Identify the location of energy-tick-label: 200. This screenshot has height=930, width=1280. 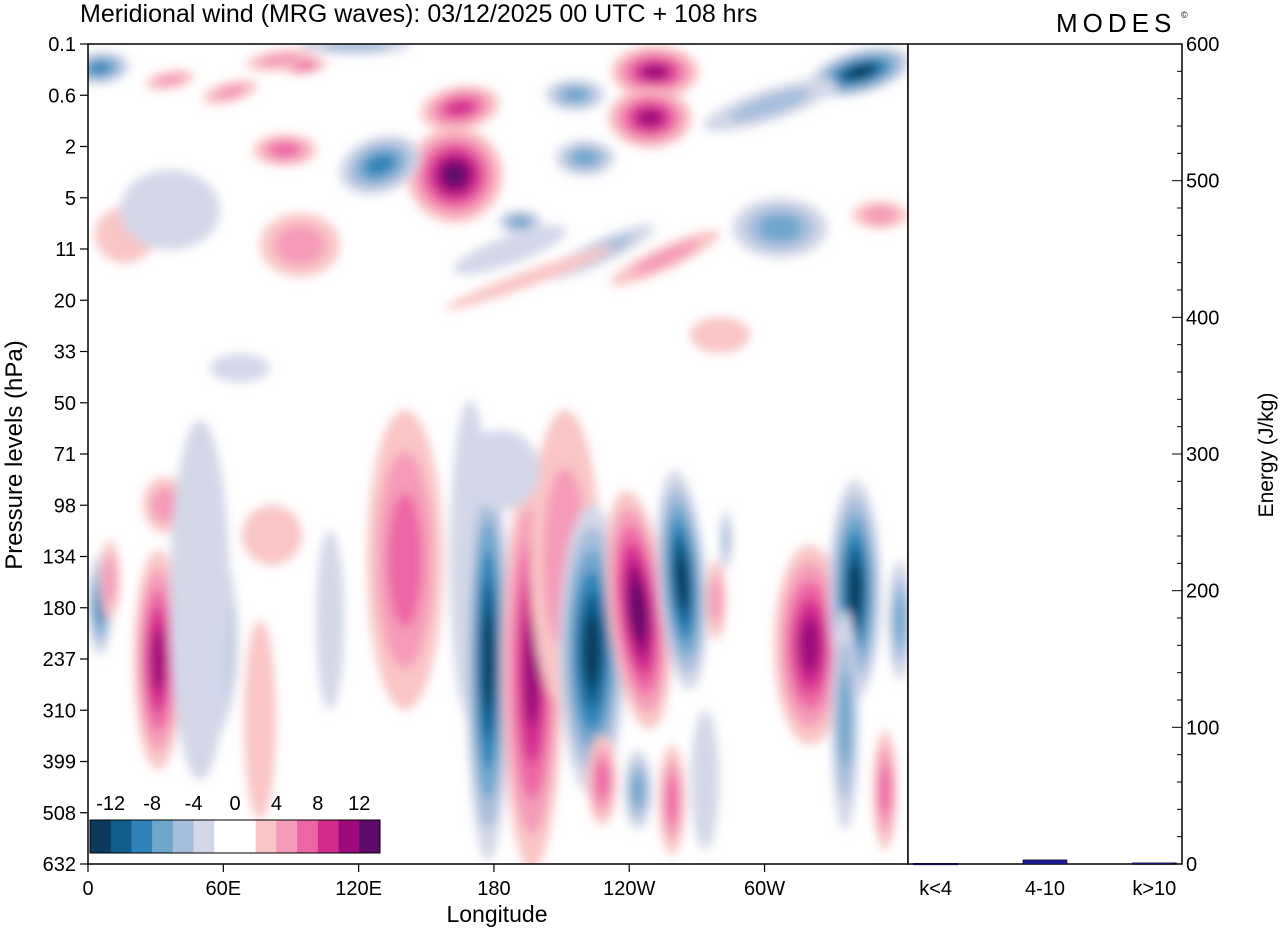
(1202, 592).